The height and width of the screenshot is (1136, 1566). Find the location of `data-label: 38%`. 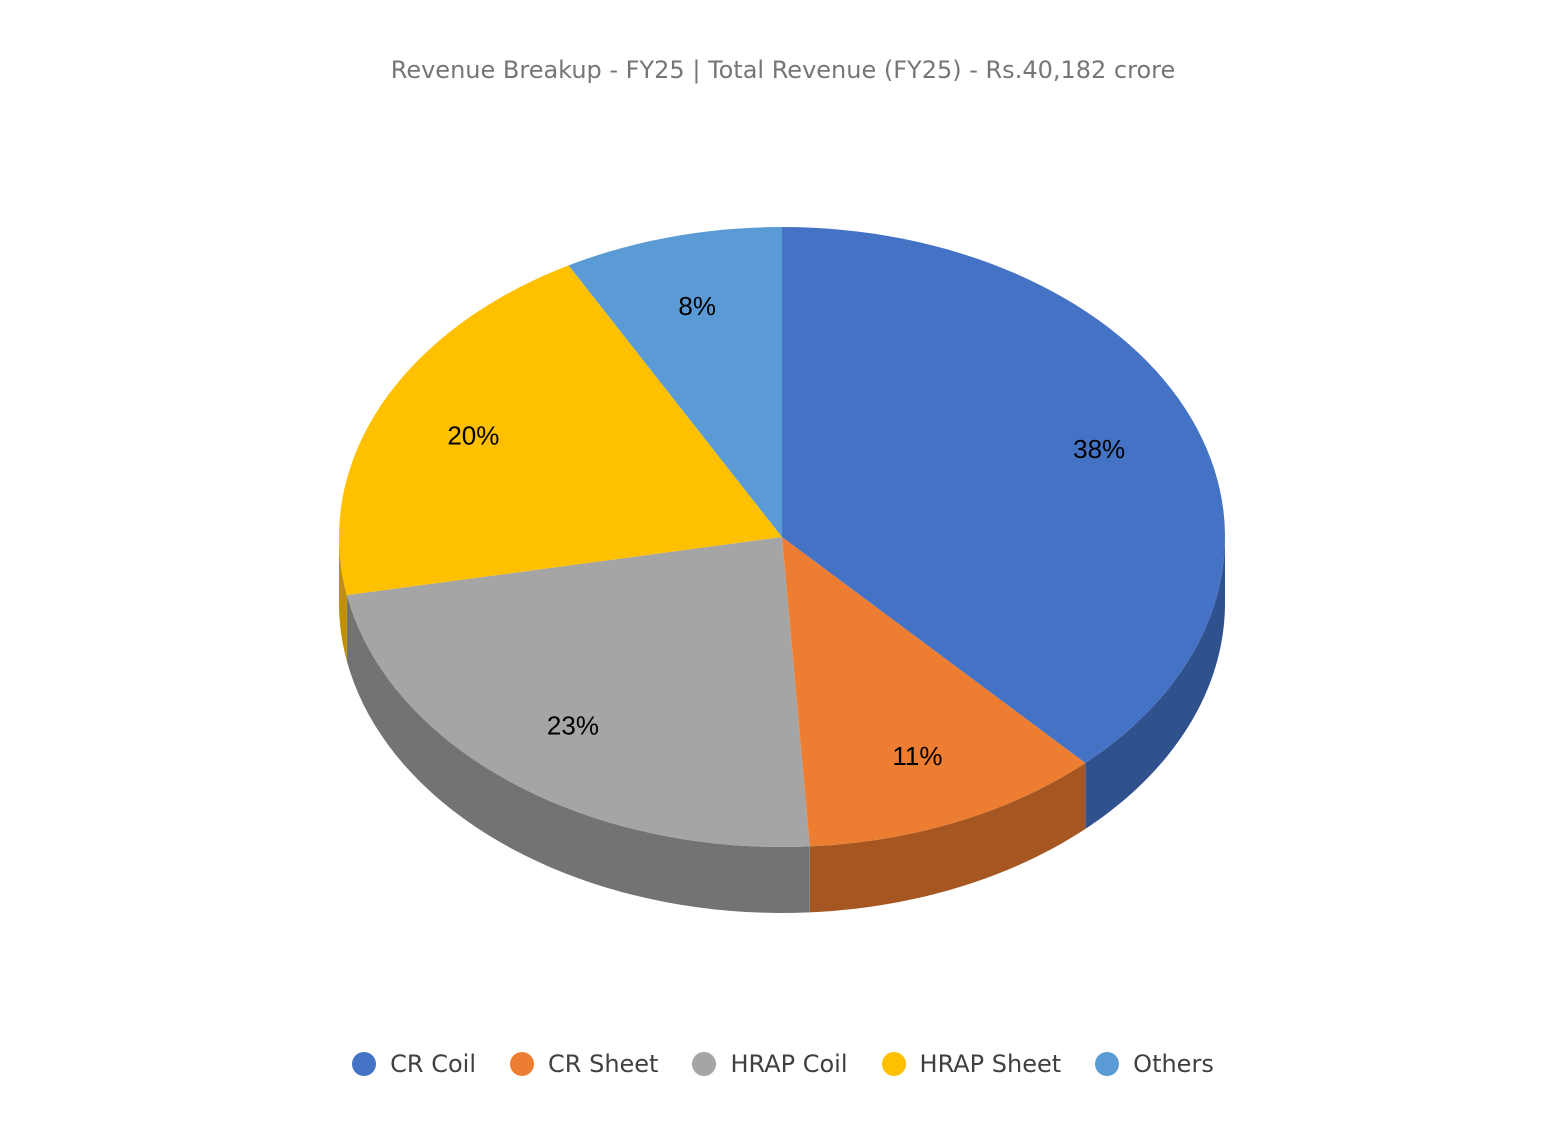

data-label: 38% is located at coordinates (1099, 449).